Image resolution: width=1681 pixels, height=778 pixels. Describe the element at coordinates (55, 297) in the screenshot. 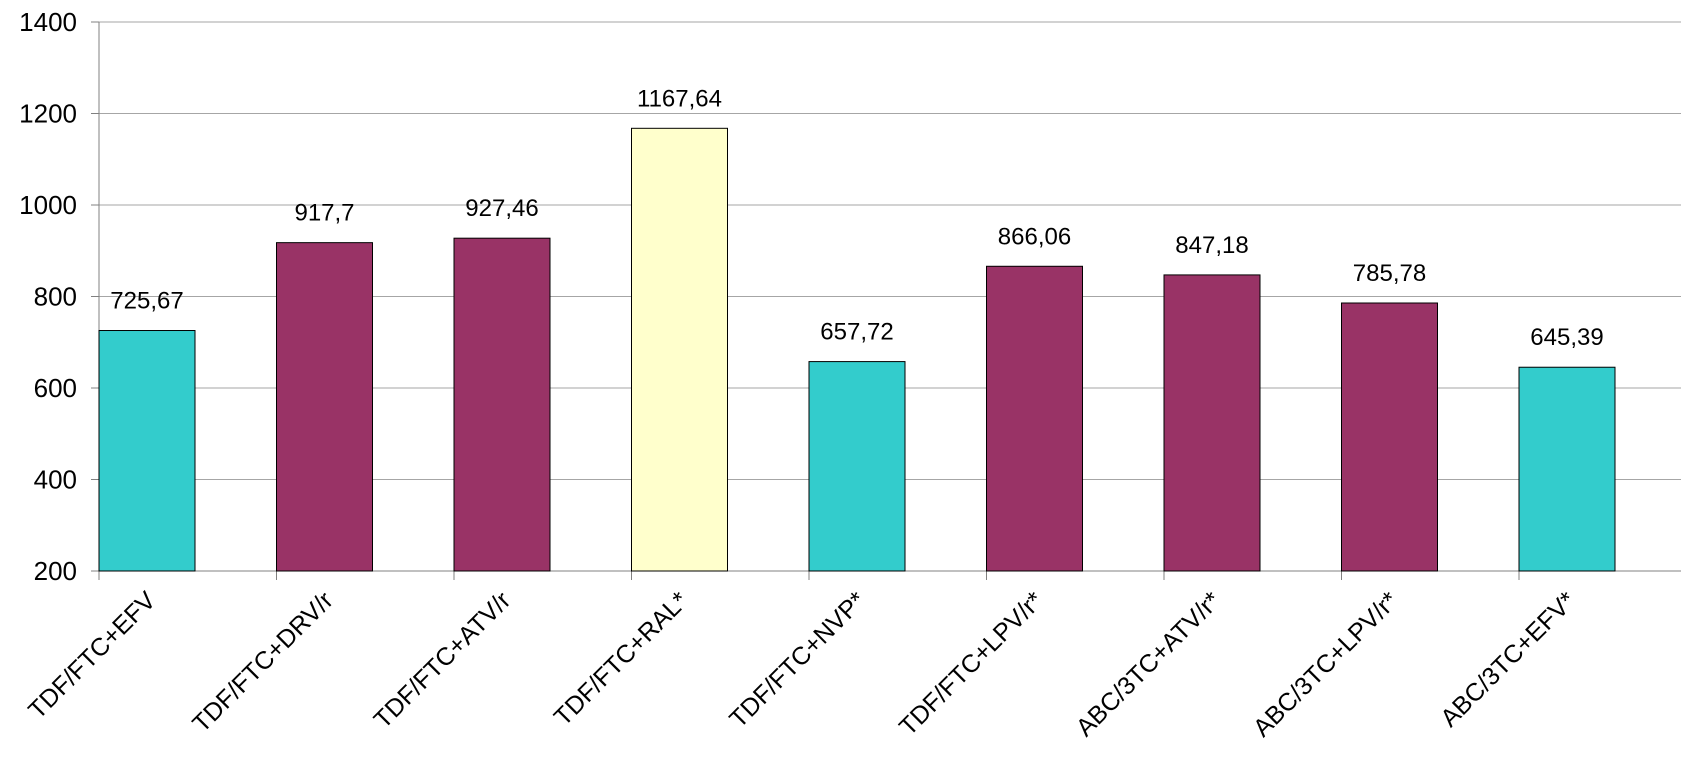

I see `y-tick-label: 800` at that location.